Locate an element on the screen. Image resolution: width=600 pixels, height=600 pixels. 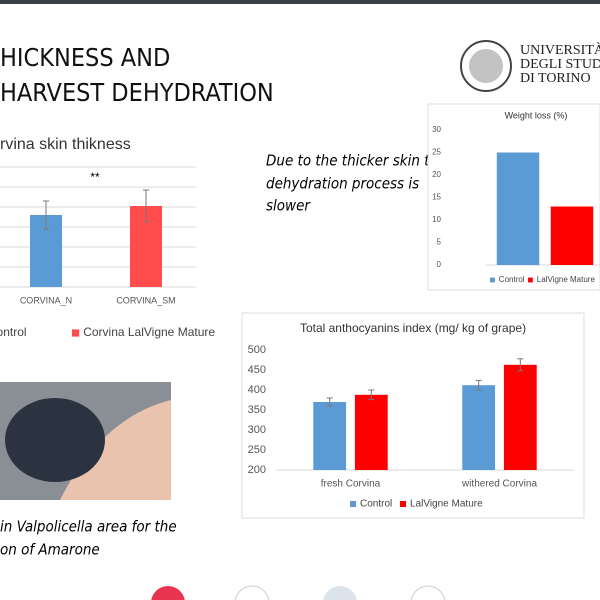
slide-title: HICKNESS AND is located at coordinates (85, 57).